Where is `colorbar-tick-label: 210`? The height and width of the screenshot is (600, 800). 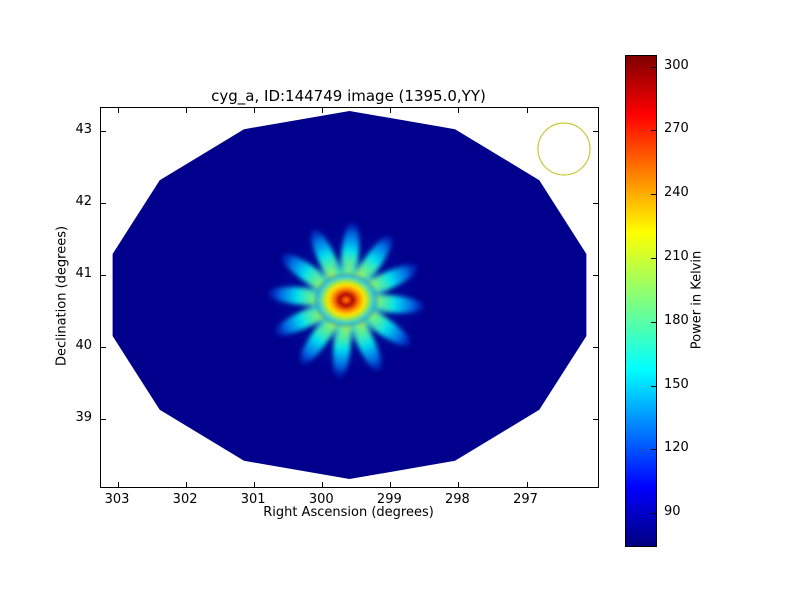
colorbar-tick-label: 210 is located at coordinates (676, 256).